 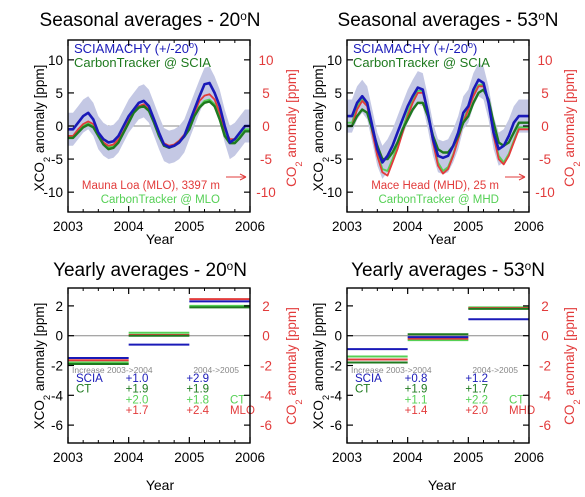 I want to click on increase-row-value-1: +1.0, so click(x=137, y=379).